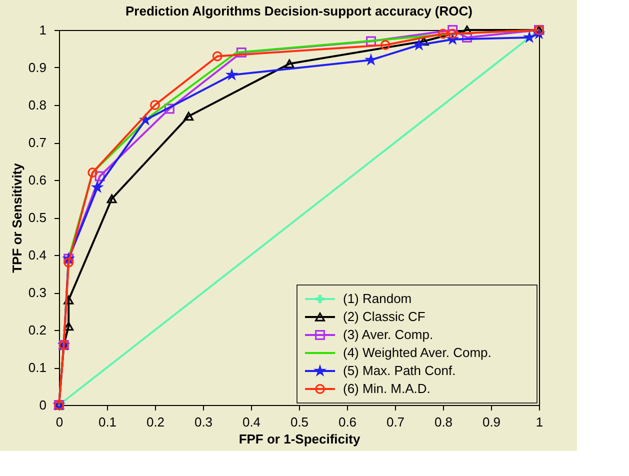  Describe the element at coordinates (443, 422) in the screenshot. I see `x-tick-label: 0.8` at that location.